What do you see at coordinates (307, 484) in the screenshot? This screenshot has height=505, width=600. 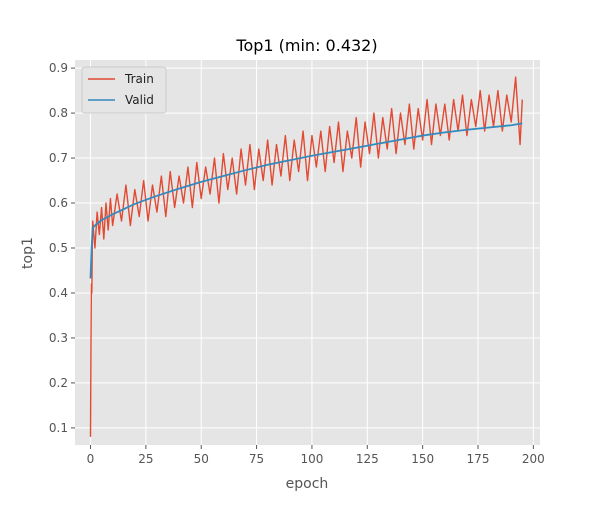 I see `x-axis-label: epoch` at bounding box center [307, 484].